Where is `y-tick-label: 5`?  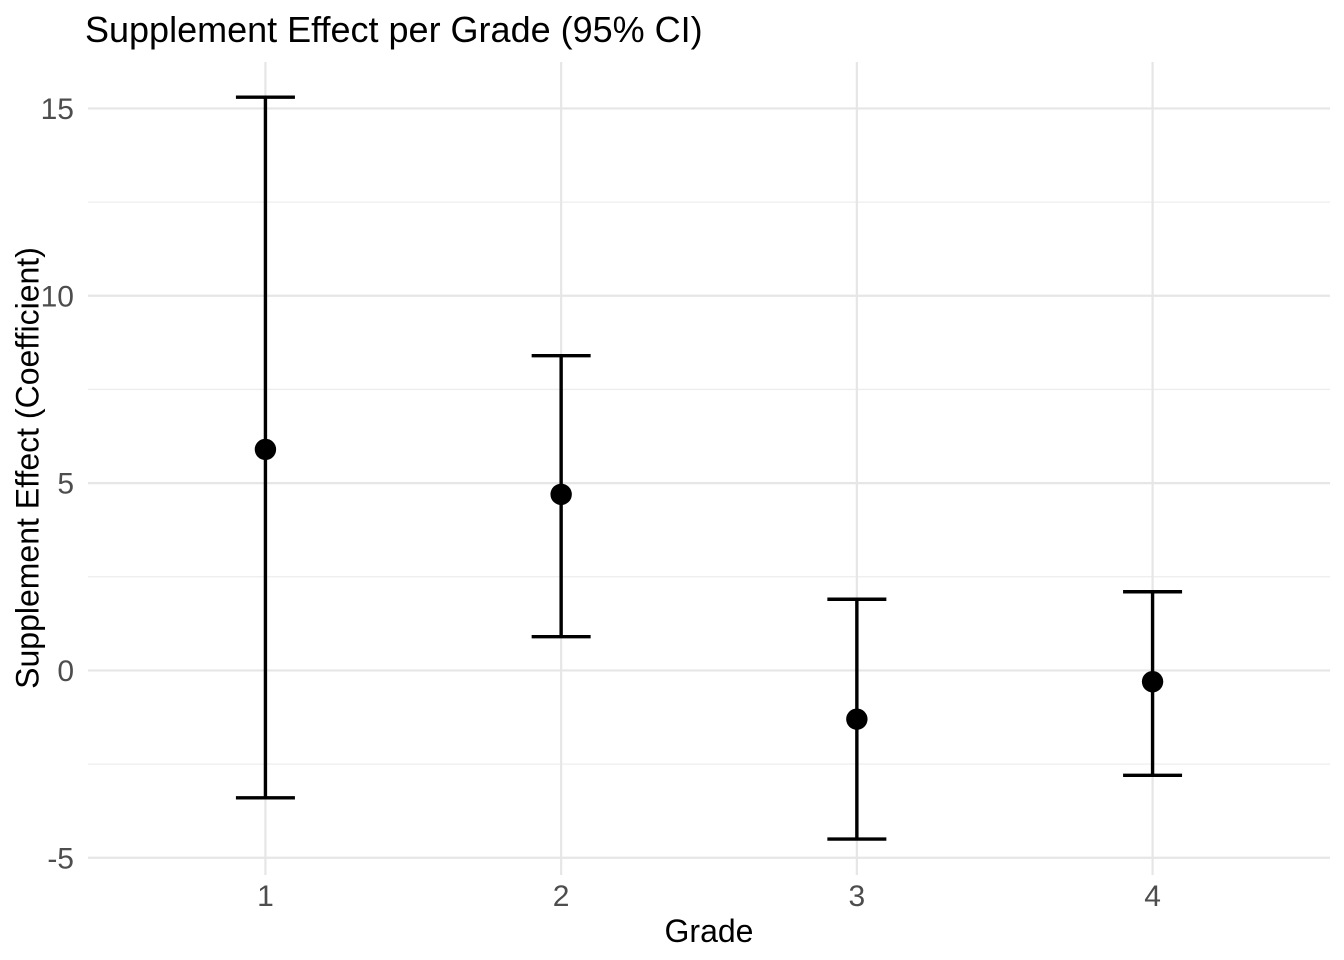 y-tick-label: 5 is located at coordinates (65, 484).